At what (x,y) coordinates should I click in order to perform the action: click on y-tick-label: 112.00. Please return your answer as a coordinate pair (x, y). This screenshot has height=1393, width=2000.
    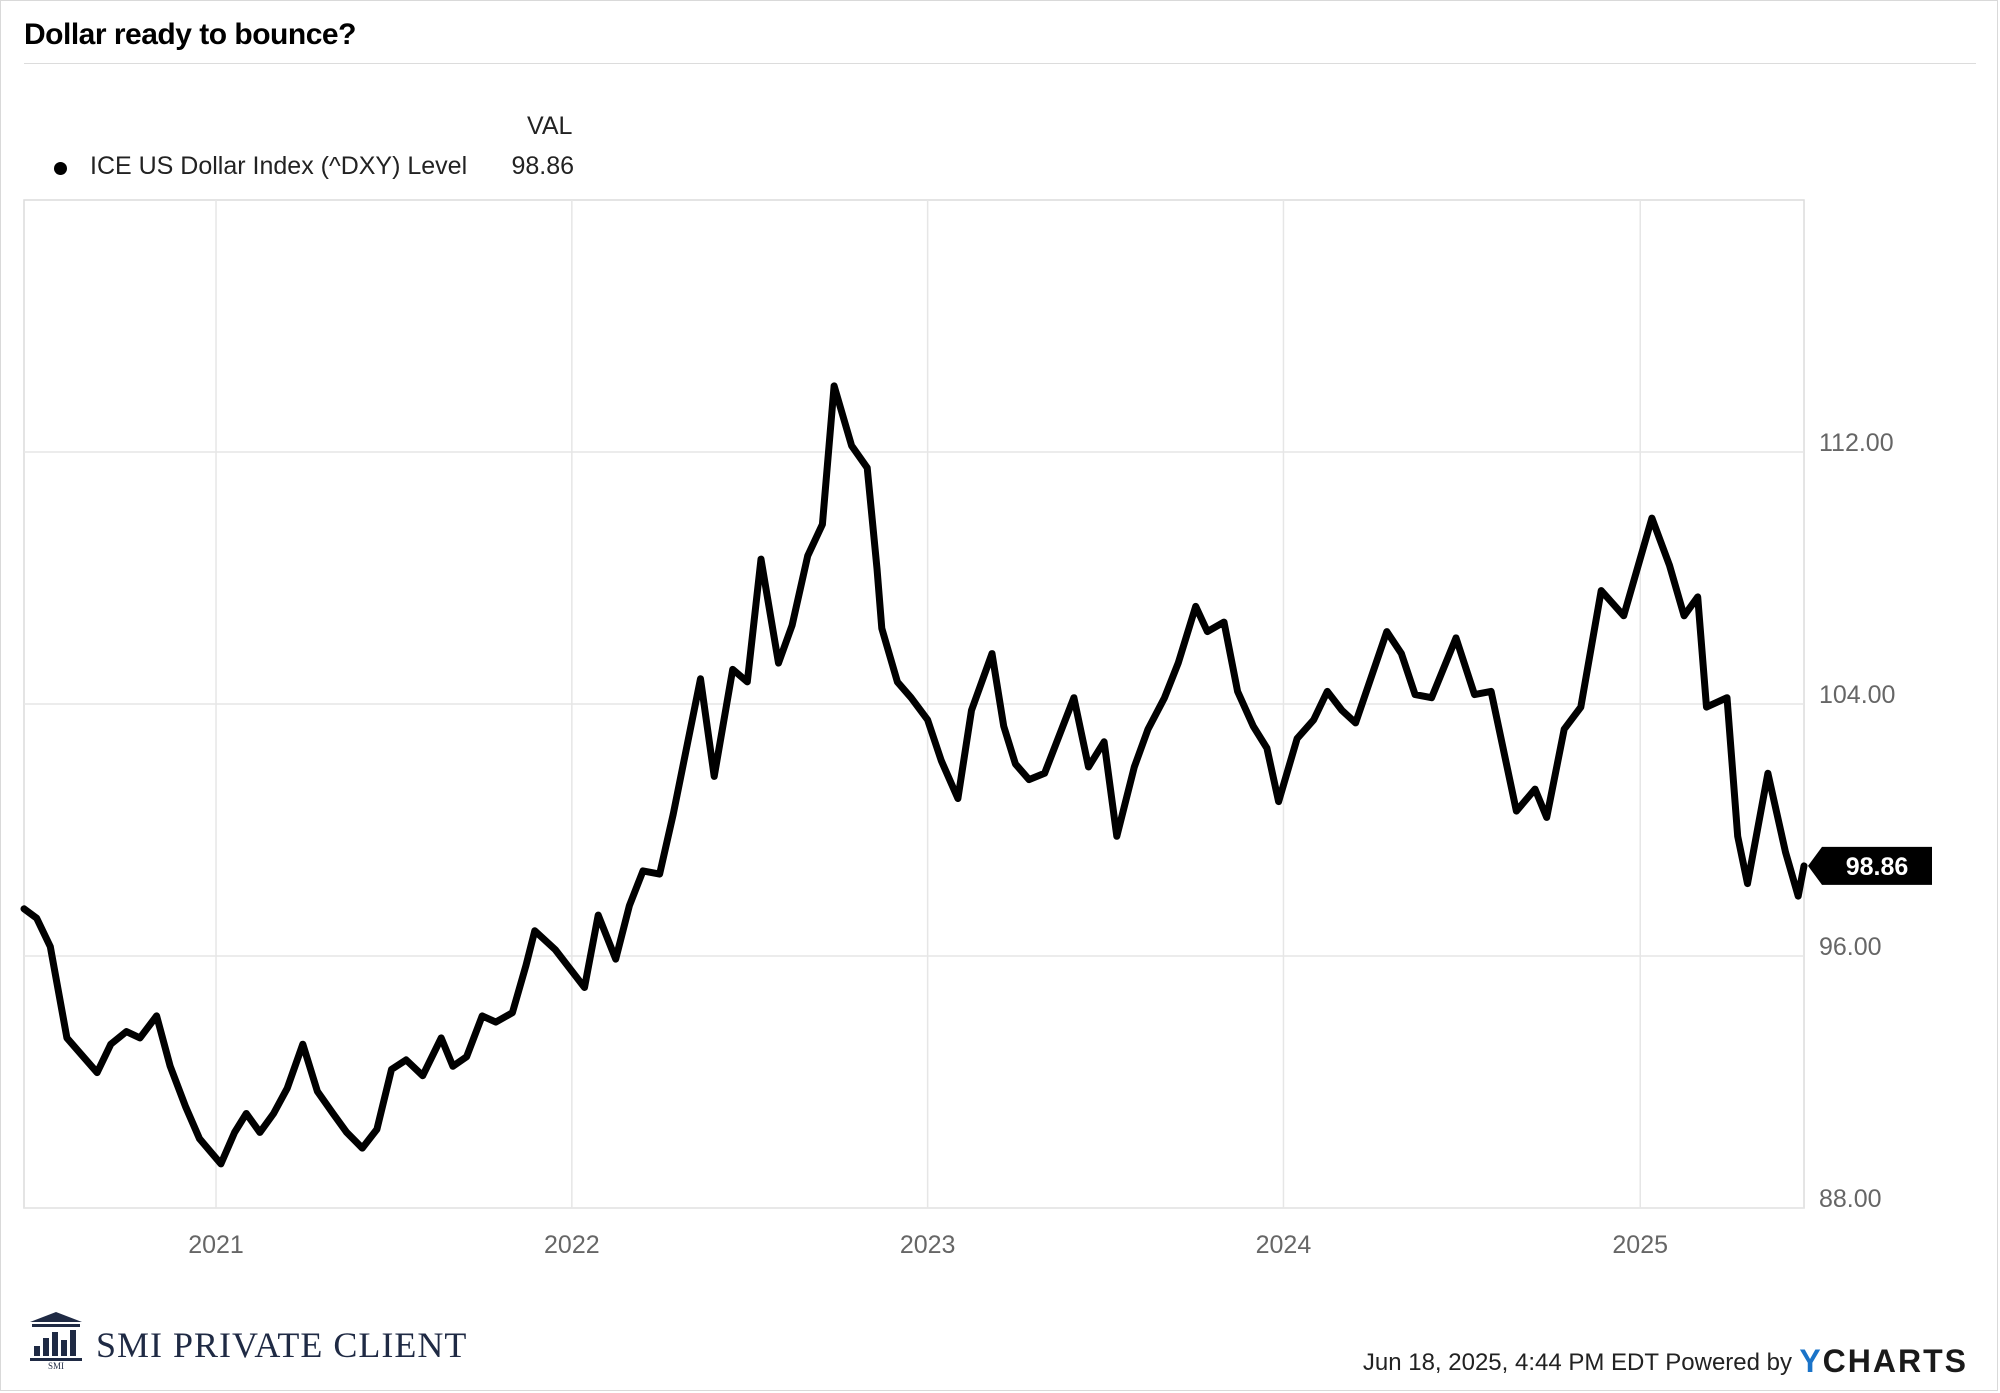
    Looking at the image, I should click on (1856, 443).